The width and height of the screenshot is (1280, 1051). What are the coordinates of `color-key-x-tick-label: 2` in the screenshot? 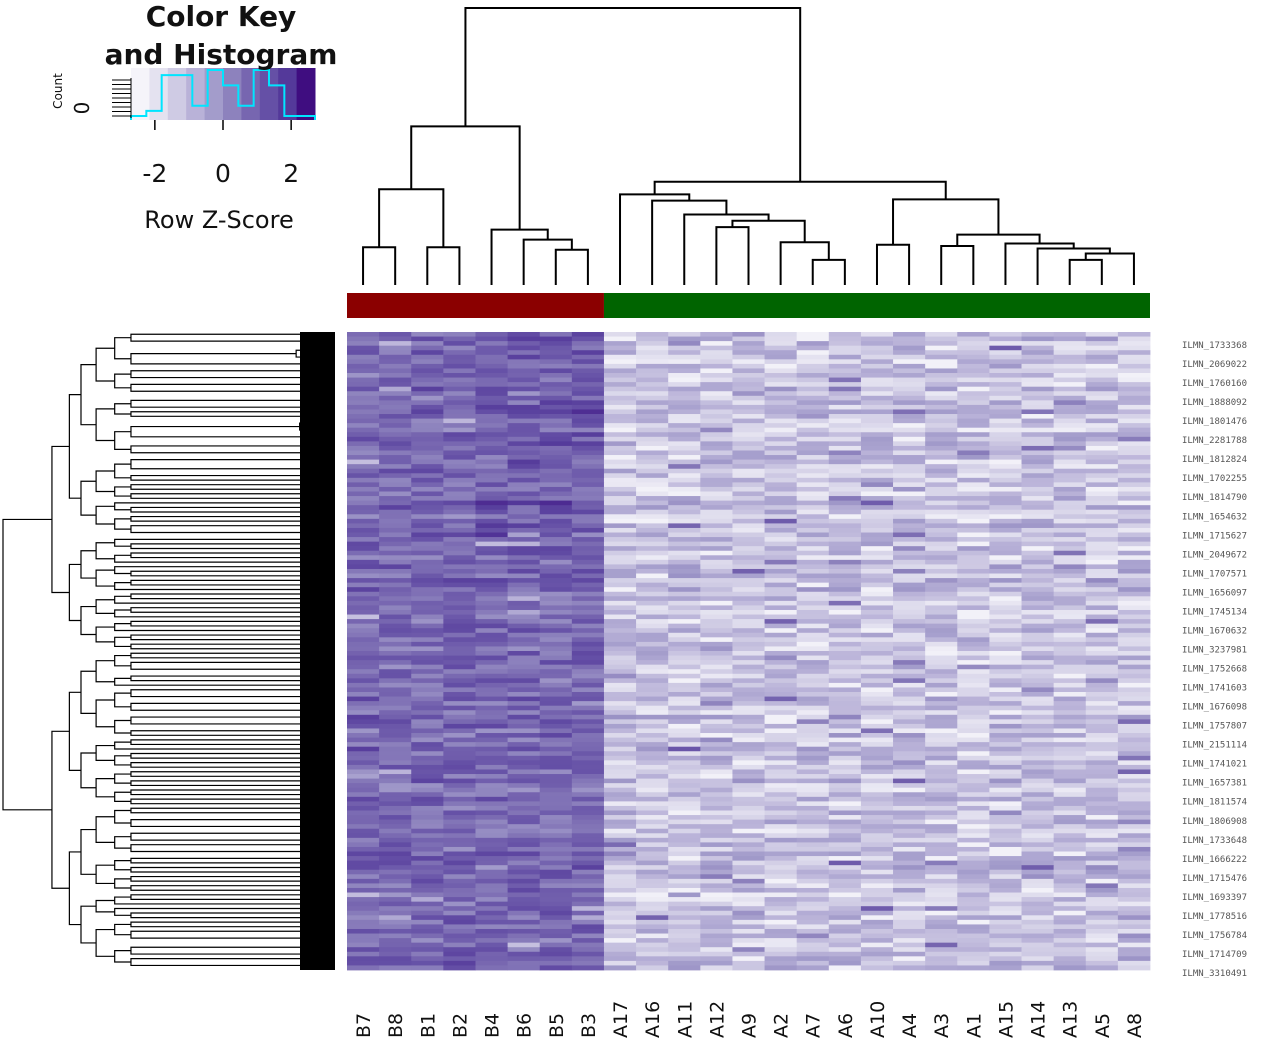 It's located at (291, 173).